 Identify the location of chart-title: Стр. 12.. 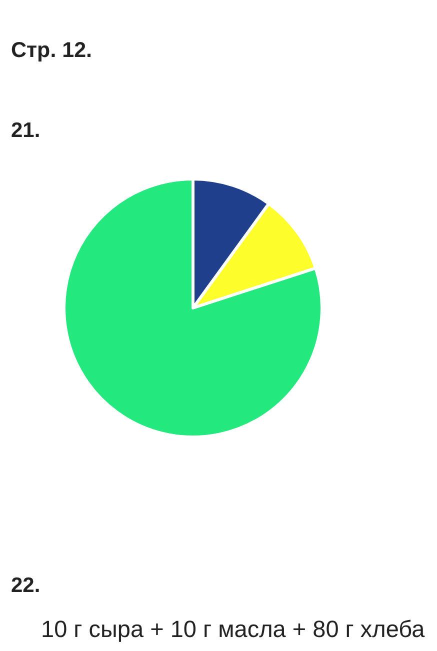
(51, 50).